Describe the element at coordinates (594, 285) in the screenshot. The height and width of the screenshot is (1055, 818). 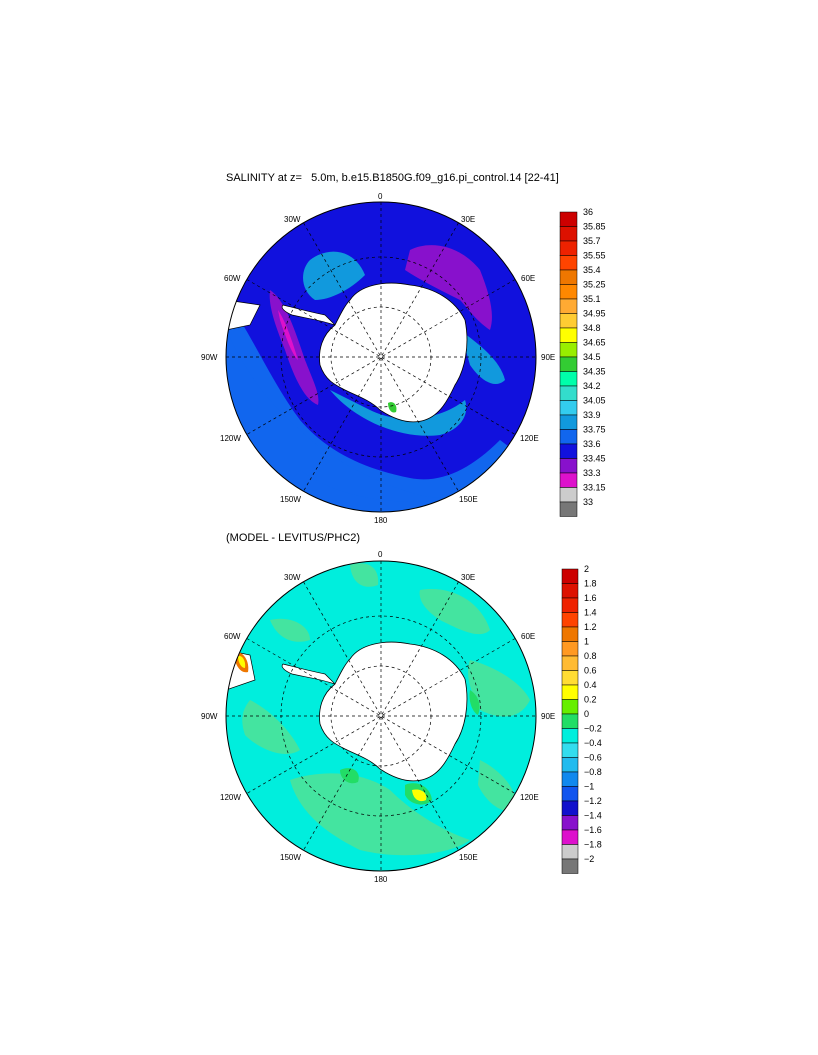
I see `salinity-colorbar-tick-label: 35.25` at that location.